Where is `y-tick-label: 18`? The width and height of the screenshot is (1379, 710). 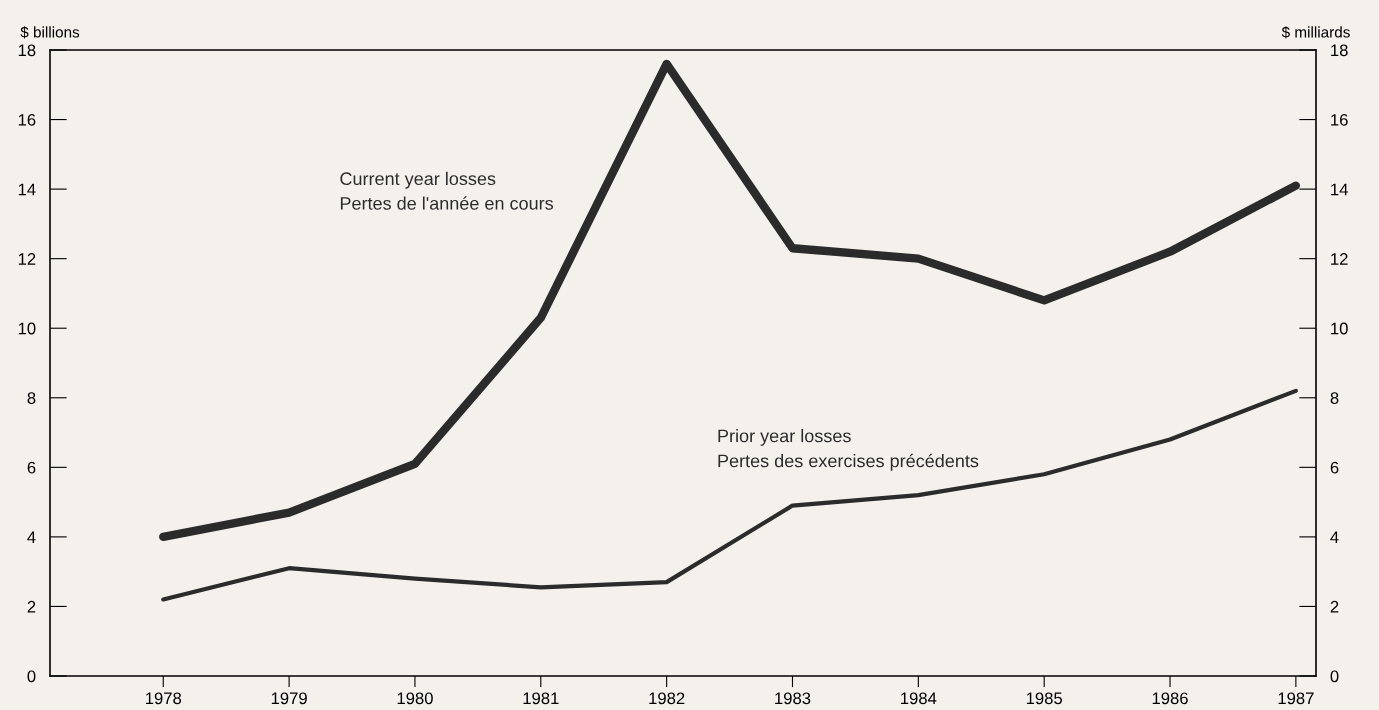
y-tick-label: 18 is located at coordinates (27, 50).